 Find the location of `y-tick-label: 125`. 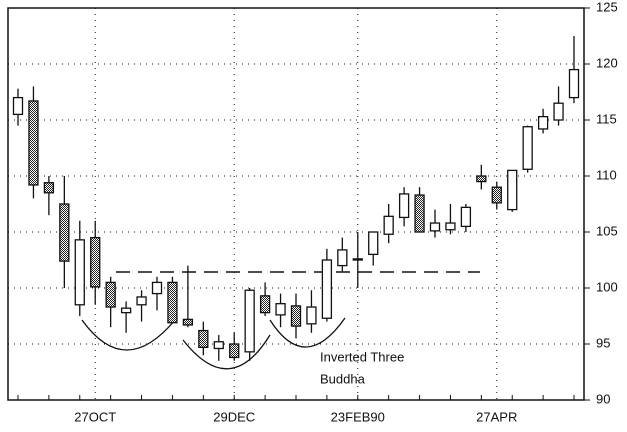

y-tick-label: 125 is located at coordinates (607, 7).